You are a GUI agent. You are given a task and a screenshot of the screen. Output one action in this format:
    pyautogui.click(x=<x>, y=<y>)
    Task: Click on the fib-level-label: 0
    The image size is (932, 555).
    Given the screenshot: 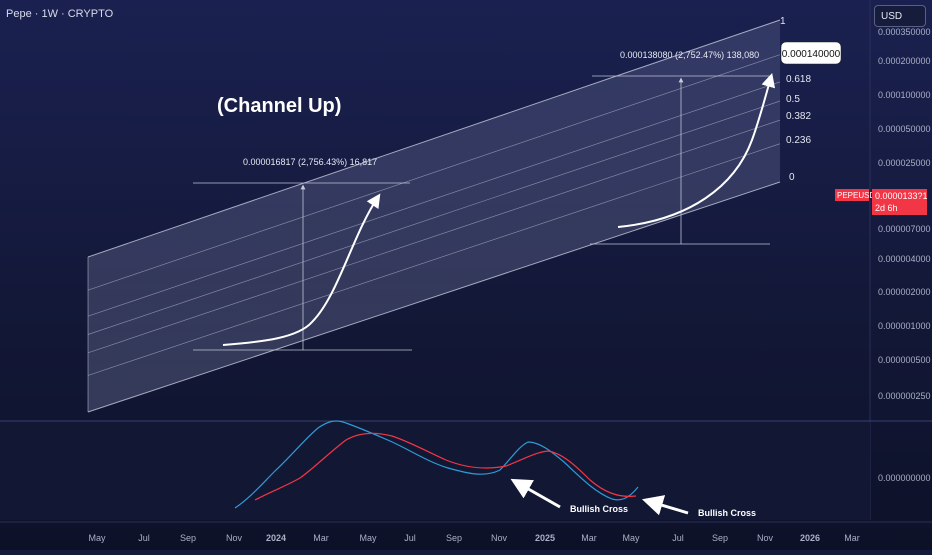 What is the action you would take?
    pyautogui.click(x=792, y=177)
    